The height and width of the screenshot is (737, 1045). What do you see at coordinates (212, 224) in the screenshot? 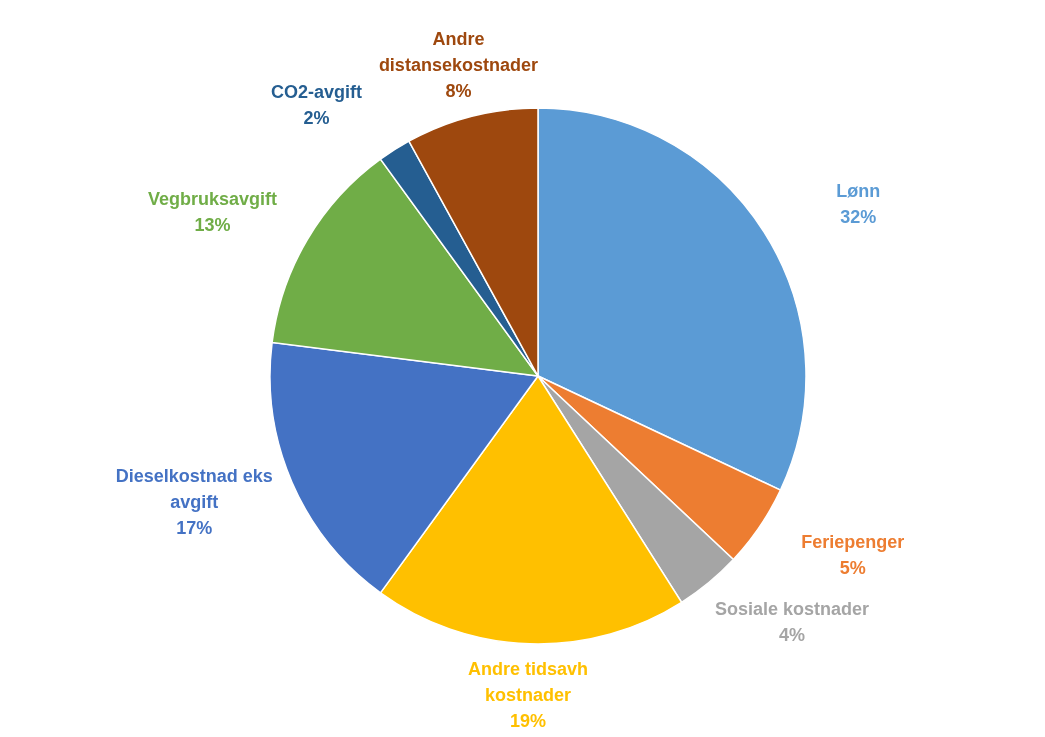
I see `data-label: 13%` at bounding box center [212, 224].